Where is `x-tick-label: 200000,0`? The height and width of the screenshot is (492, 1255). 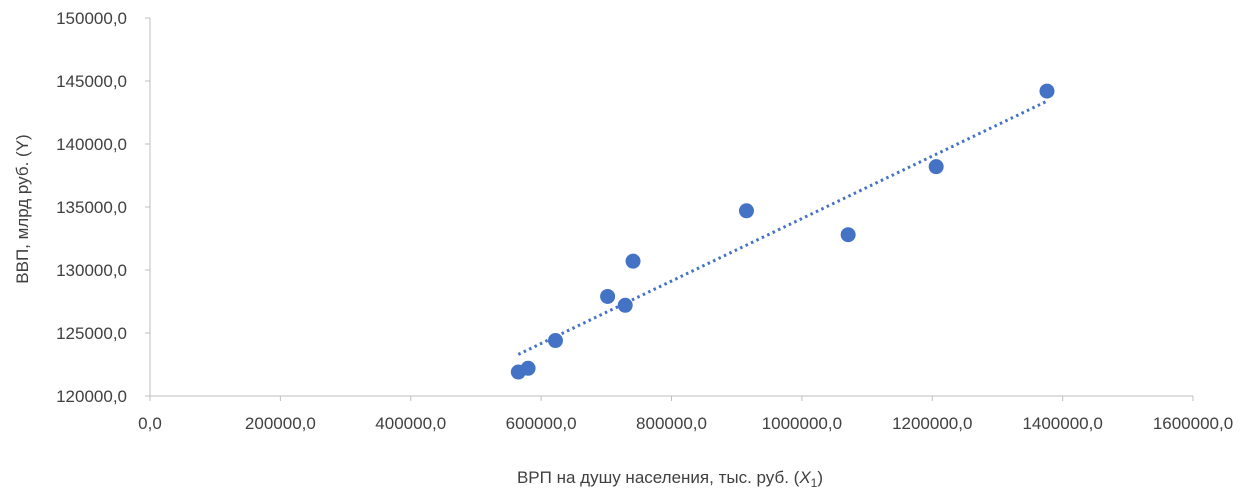 x-tick-label: 200000,0 is located at coordinates (280, 423).